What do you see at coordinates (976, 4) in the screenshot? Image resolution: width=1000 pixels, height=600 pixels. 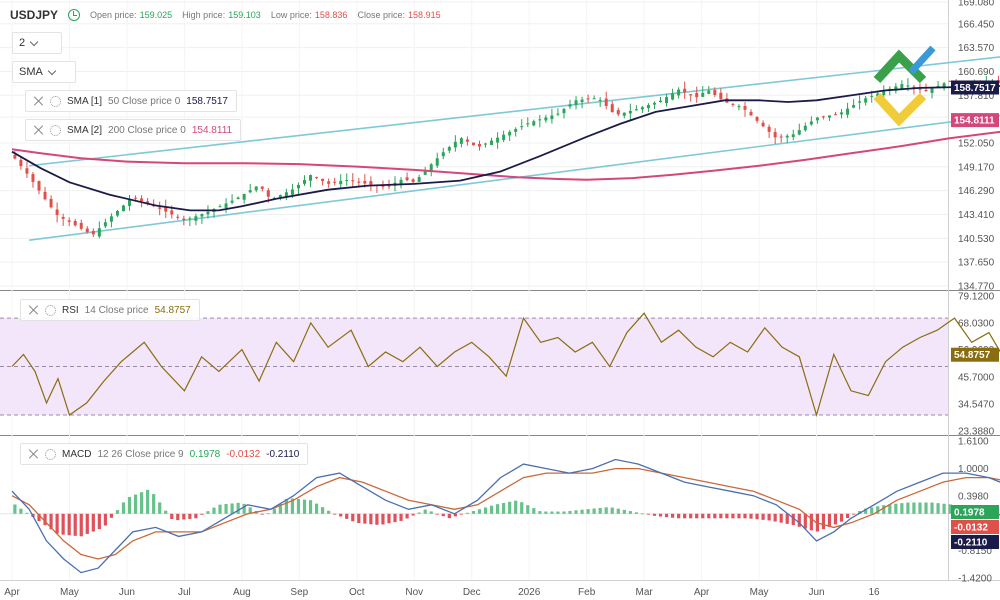 I see `price-tick-label: 169.080` at bounding box center [976, 4].